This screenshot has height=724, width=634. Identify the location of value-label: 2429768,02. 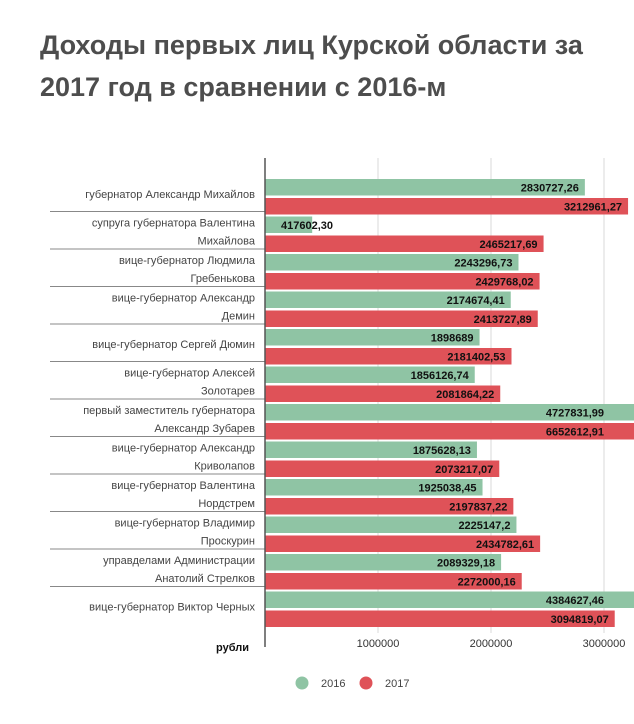
(504, 282).